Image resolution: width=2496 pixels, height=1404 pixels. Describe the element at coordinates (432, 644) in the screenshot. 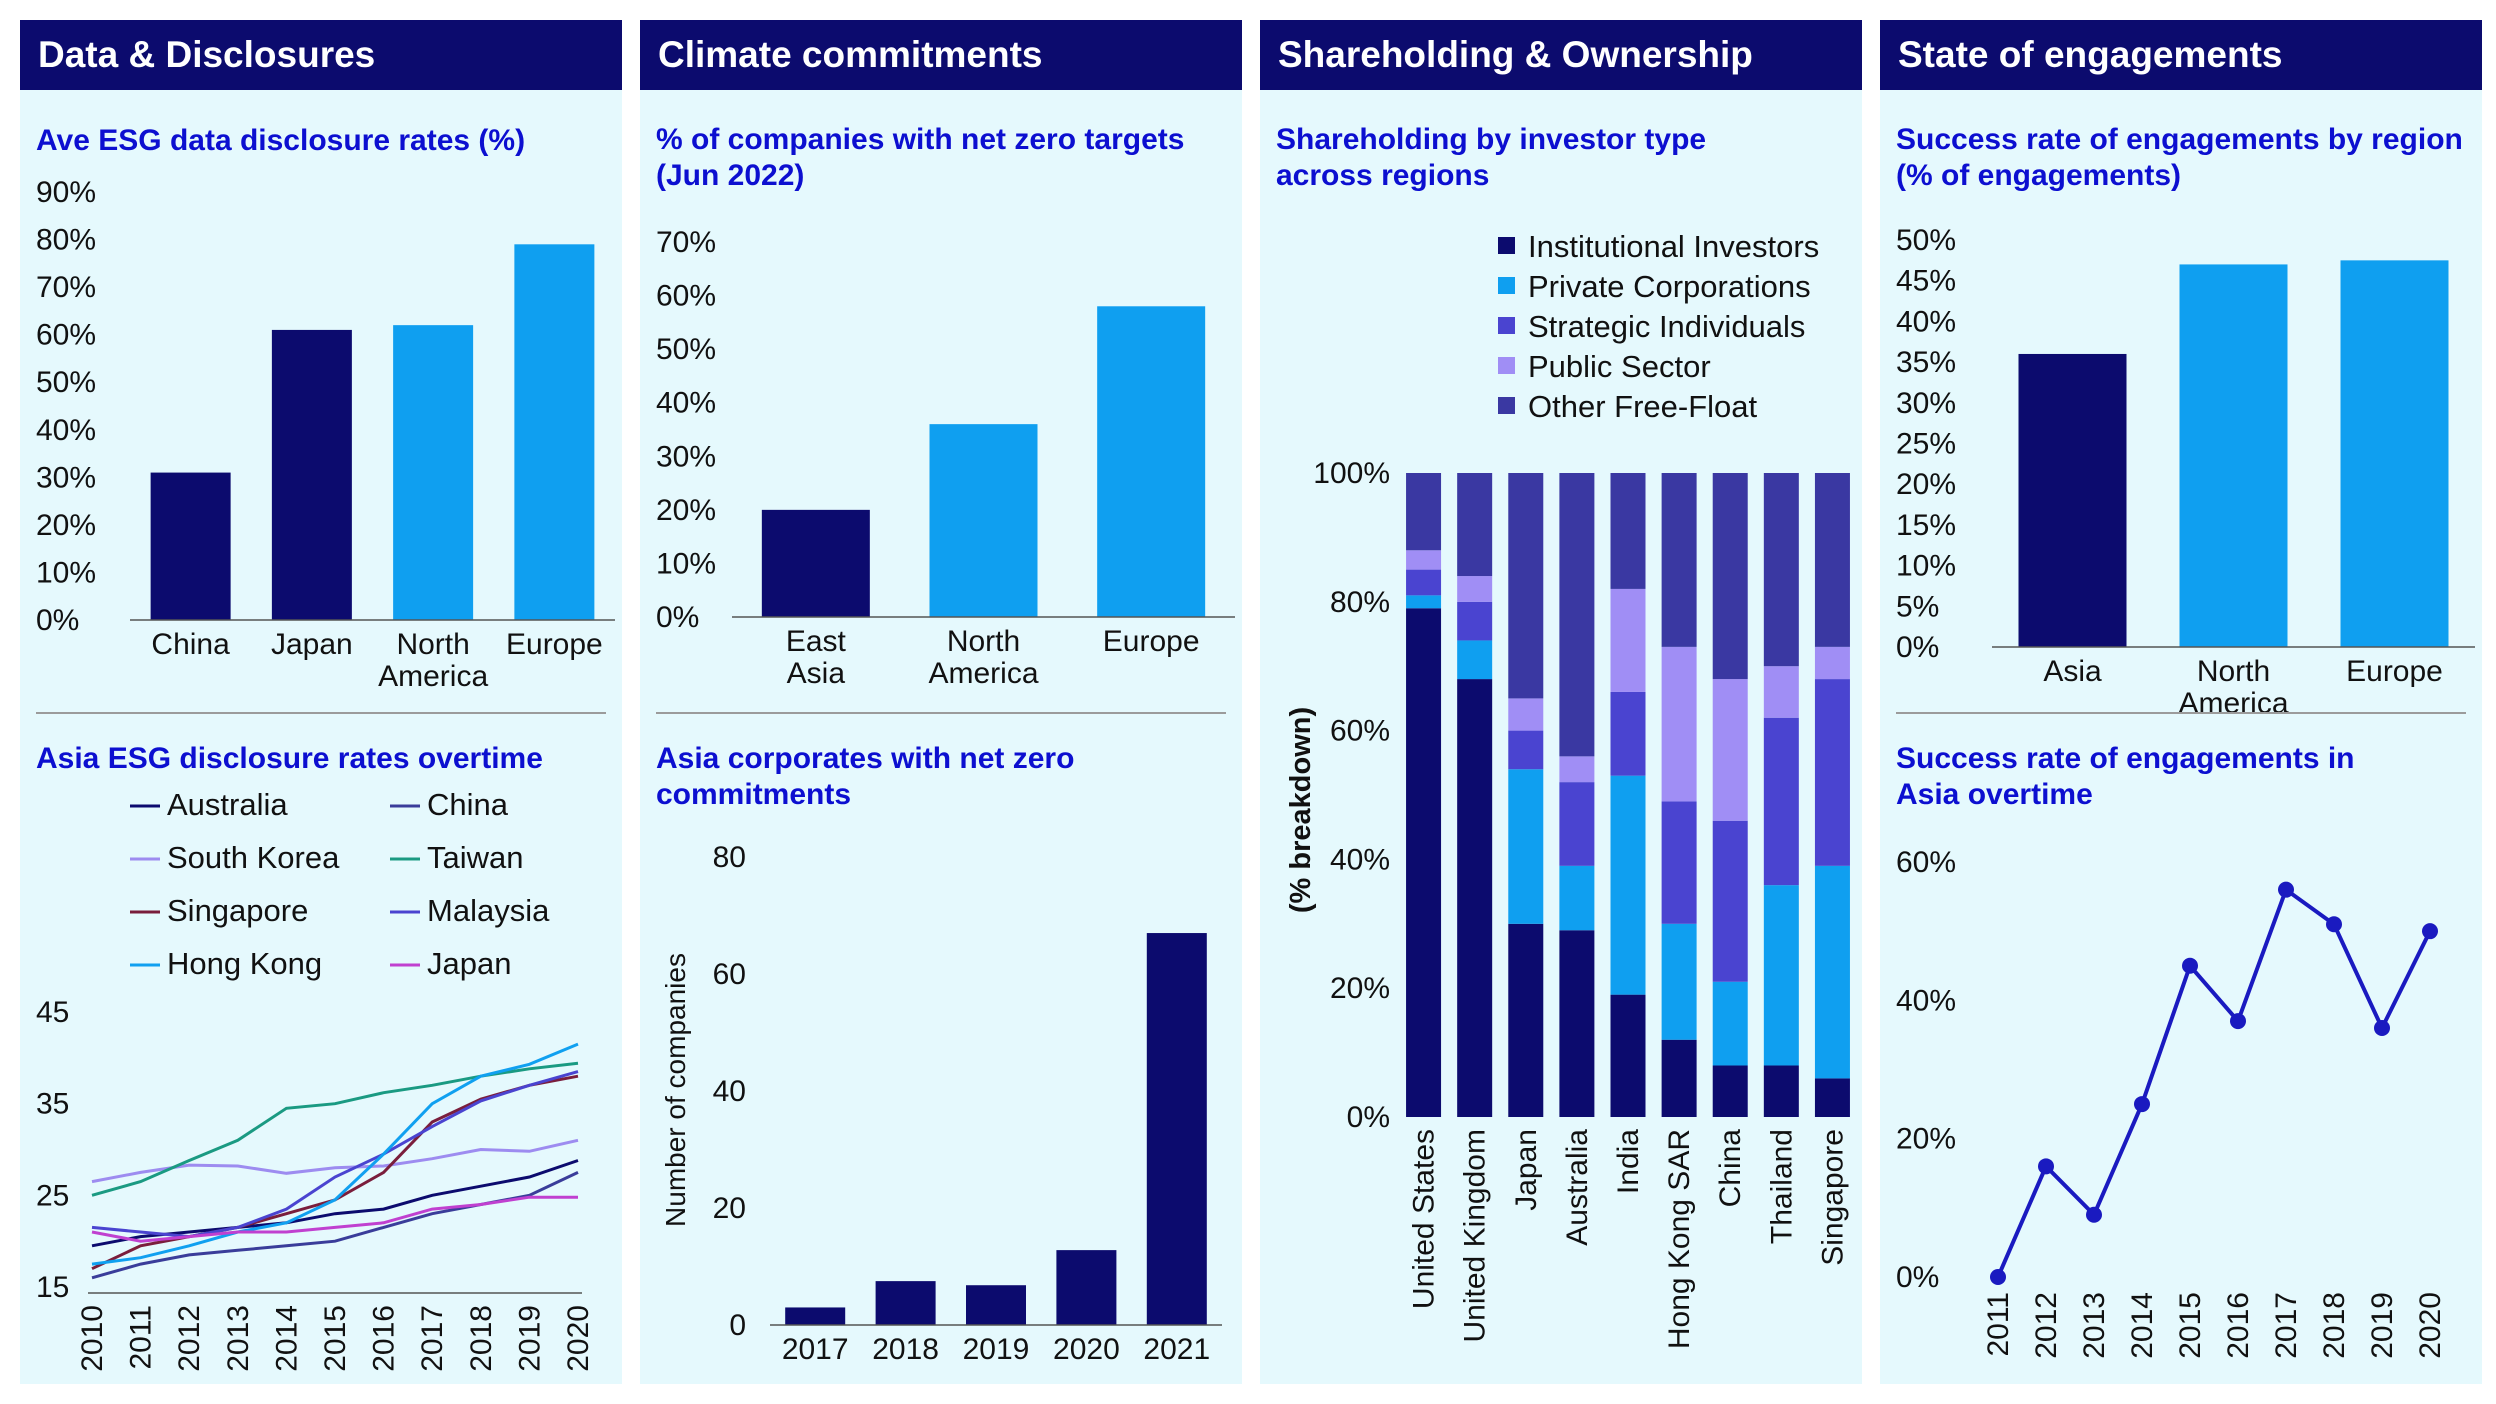

I see `x-tick-label: North` at that location.